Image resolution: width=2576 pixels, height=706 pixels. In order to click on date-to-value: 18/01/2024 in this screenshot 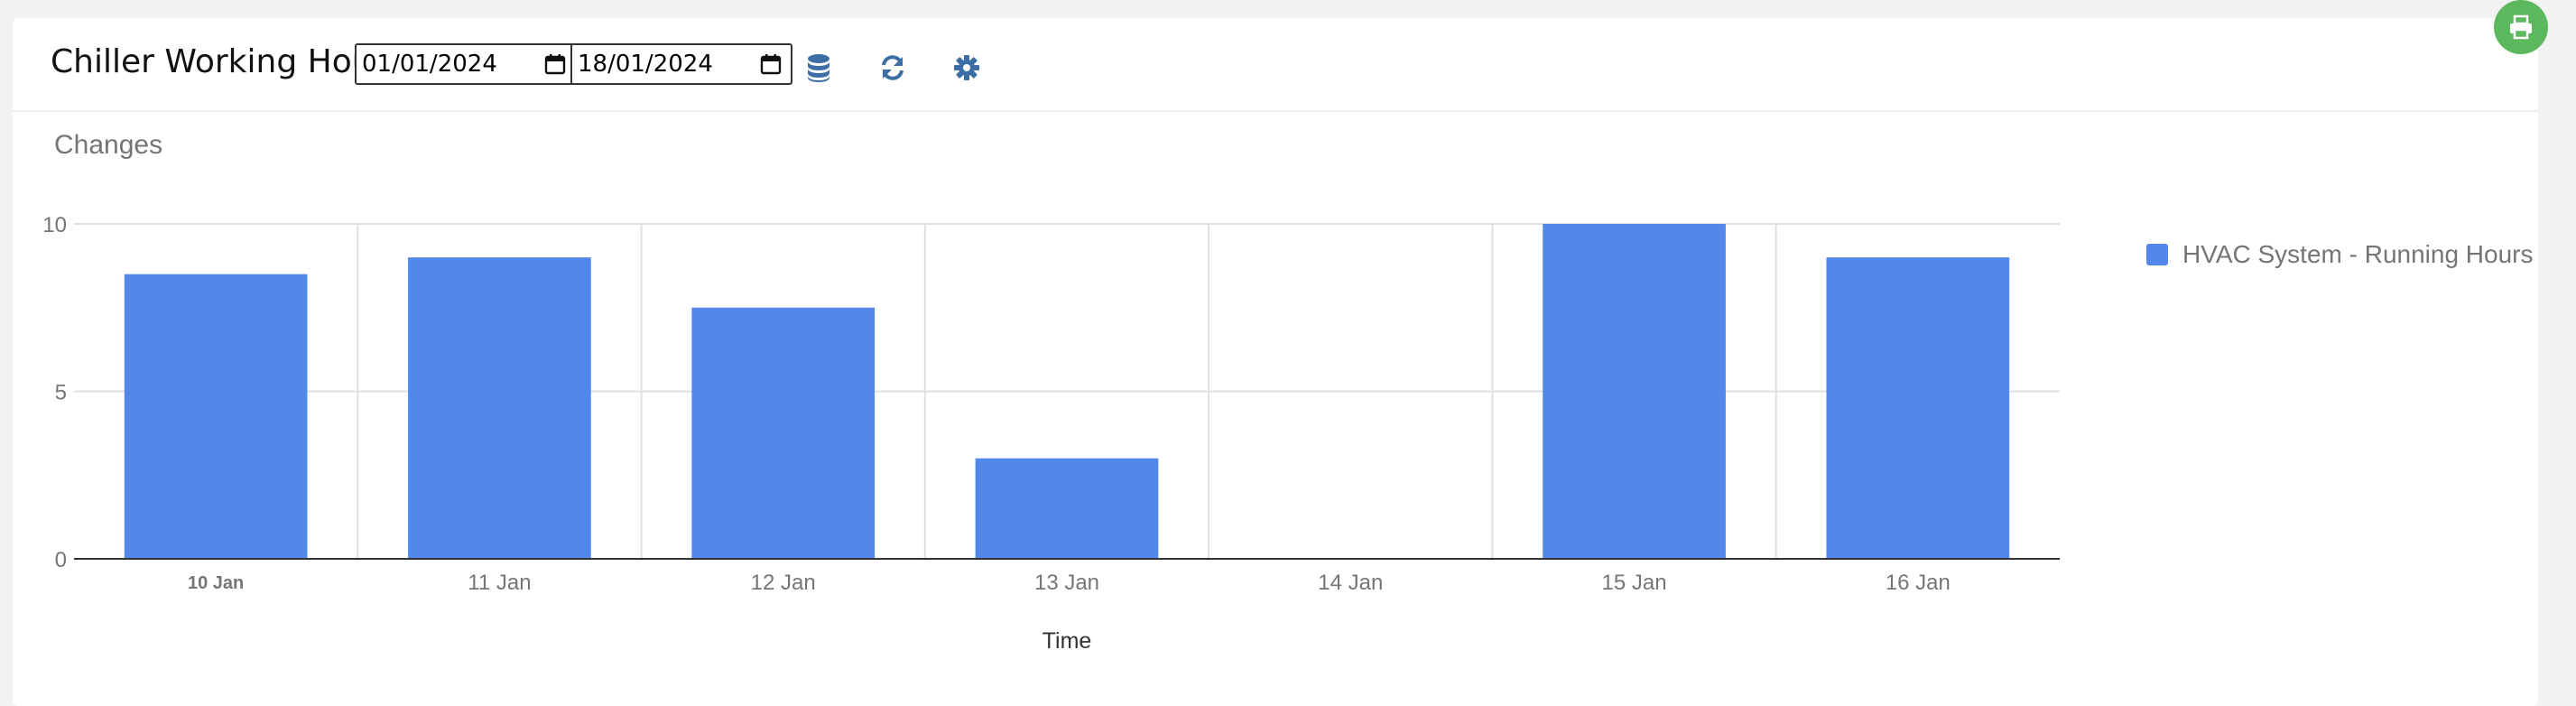, I will do `click(645, 64)`.